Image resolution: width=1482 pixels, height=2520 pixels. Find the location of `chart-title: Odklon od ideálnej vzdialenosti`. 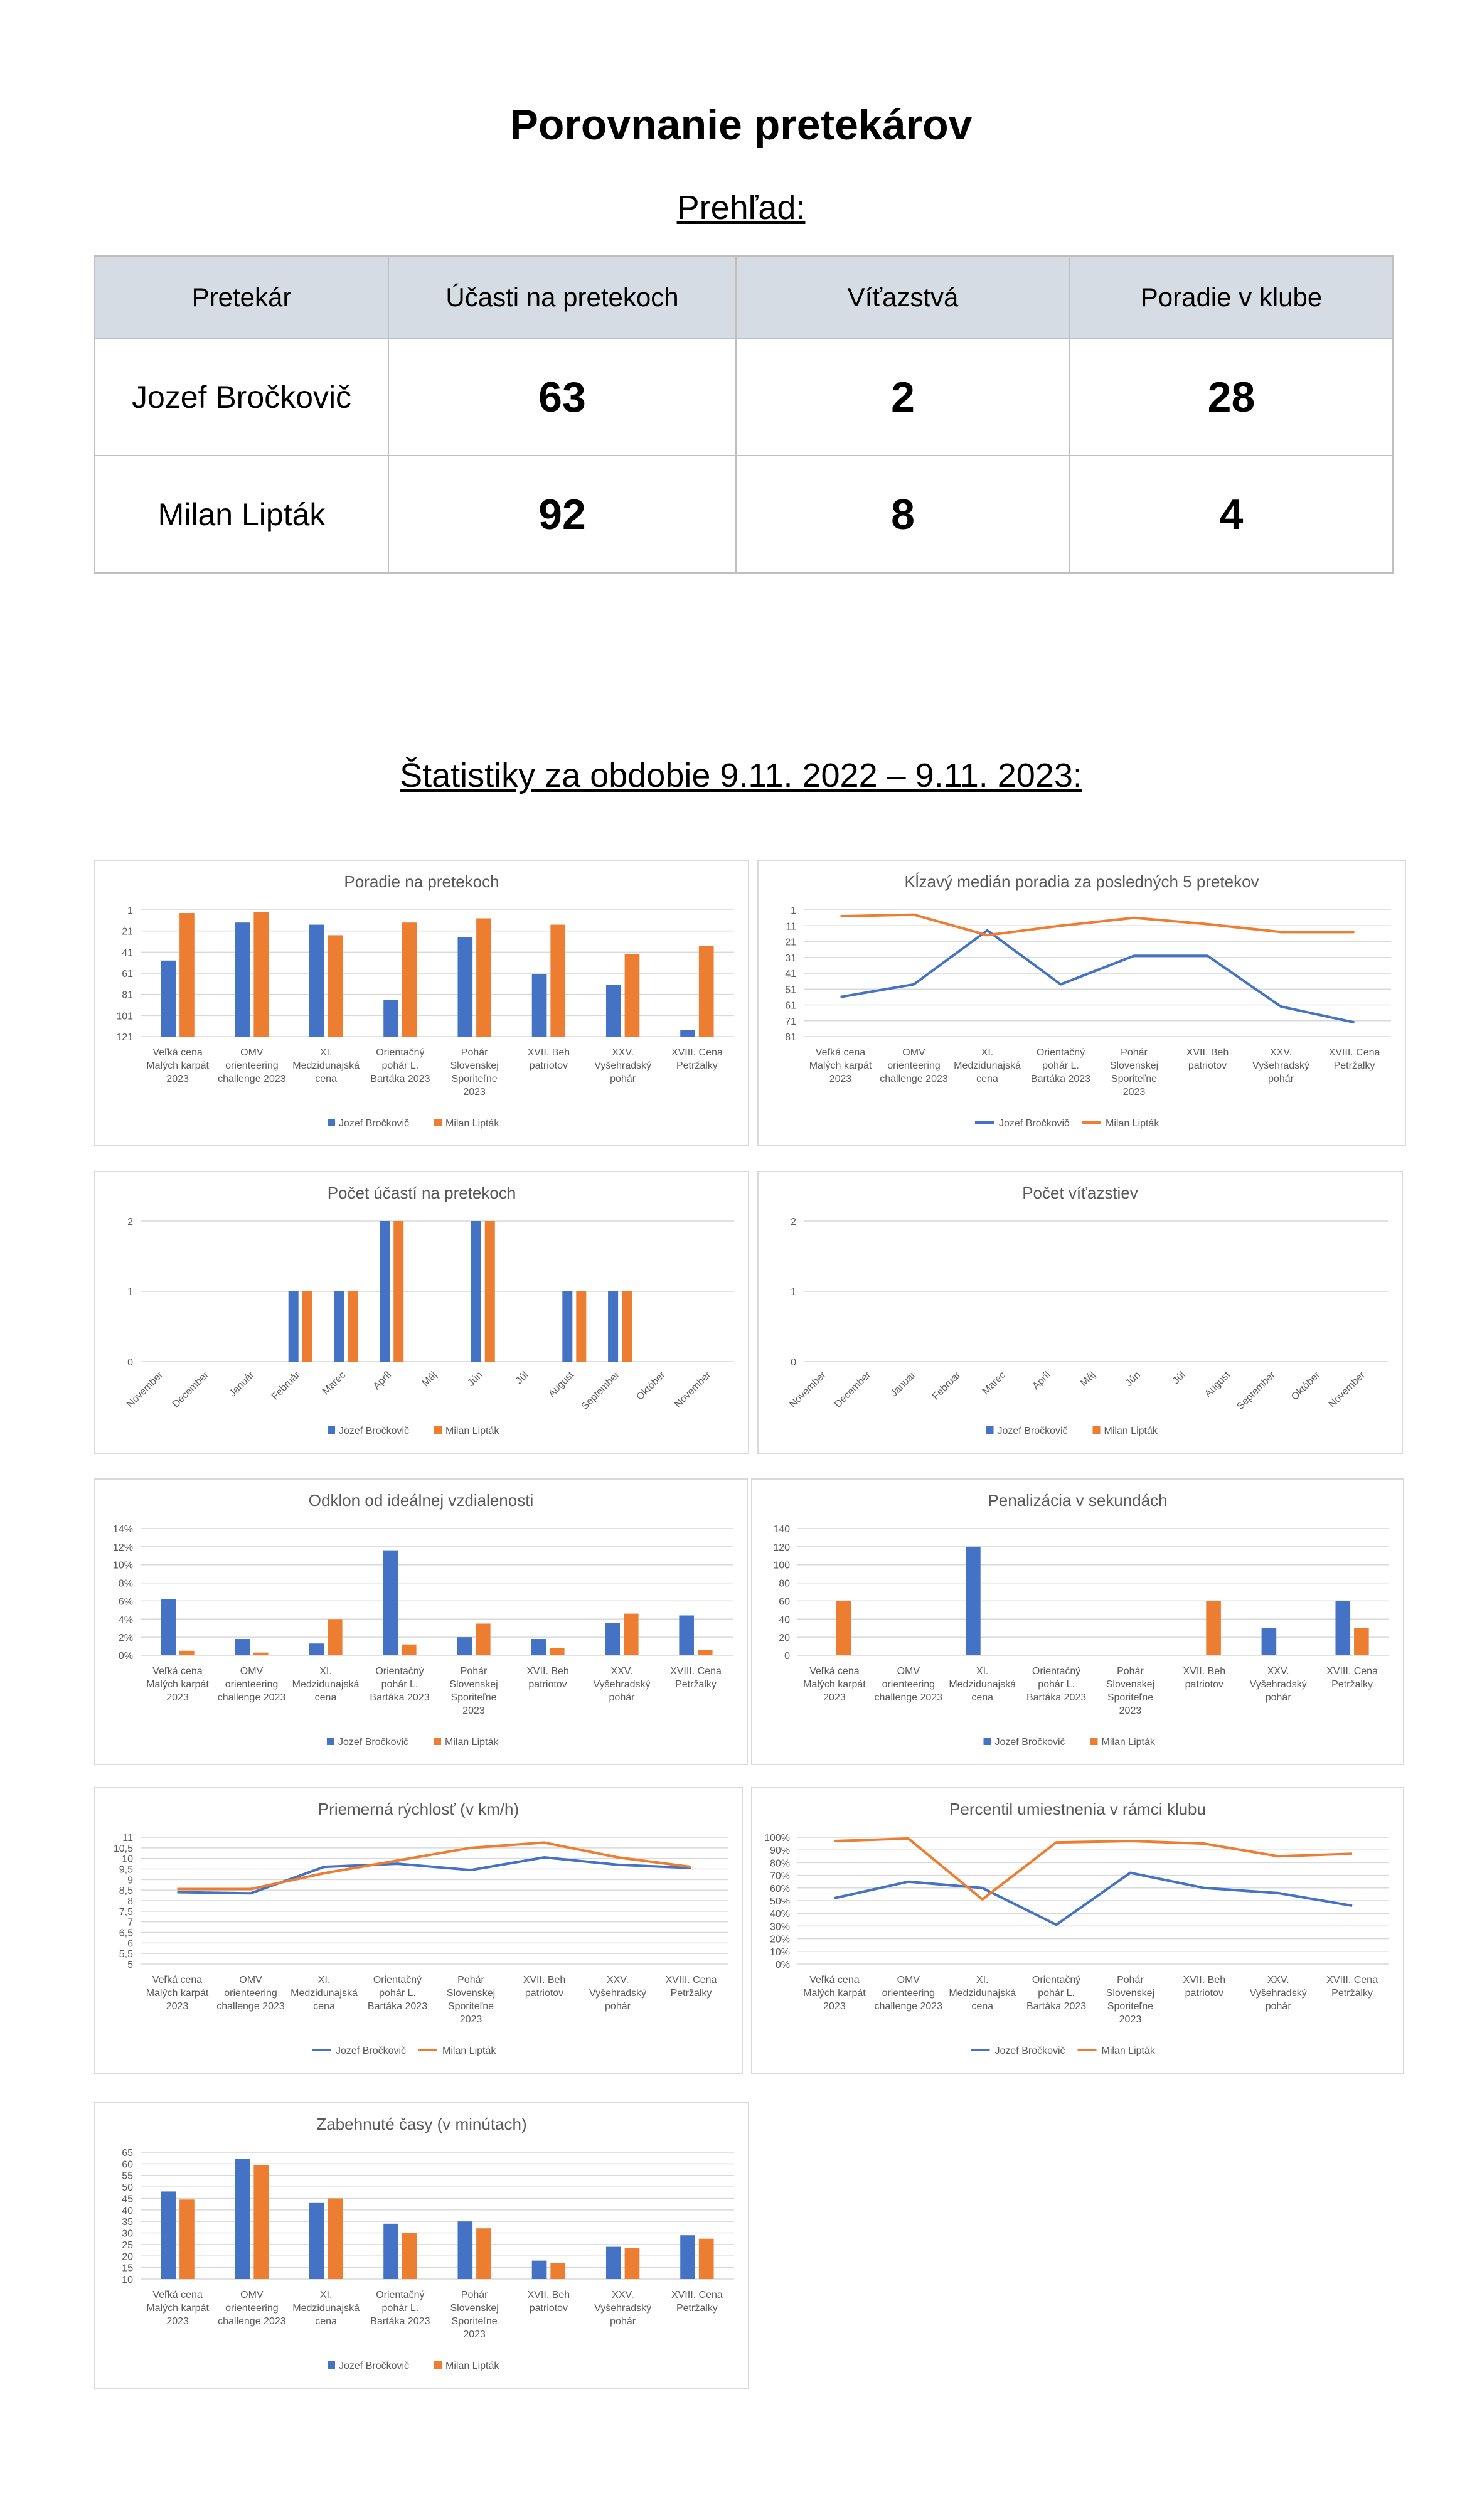

chart-title: Odklon od ideálnej vzdialenosti is located at coordinates (421, 1500).